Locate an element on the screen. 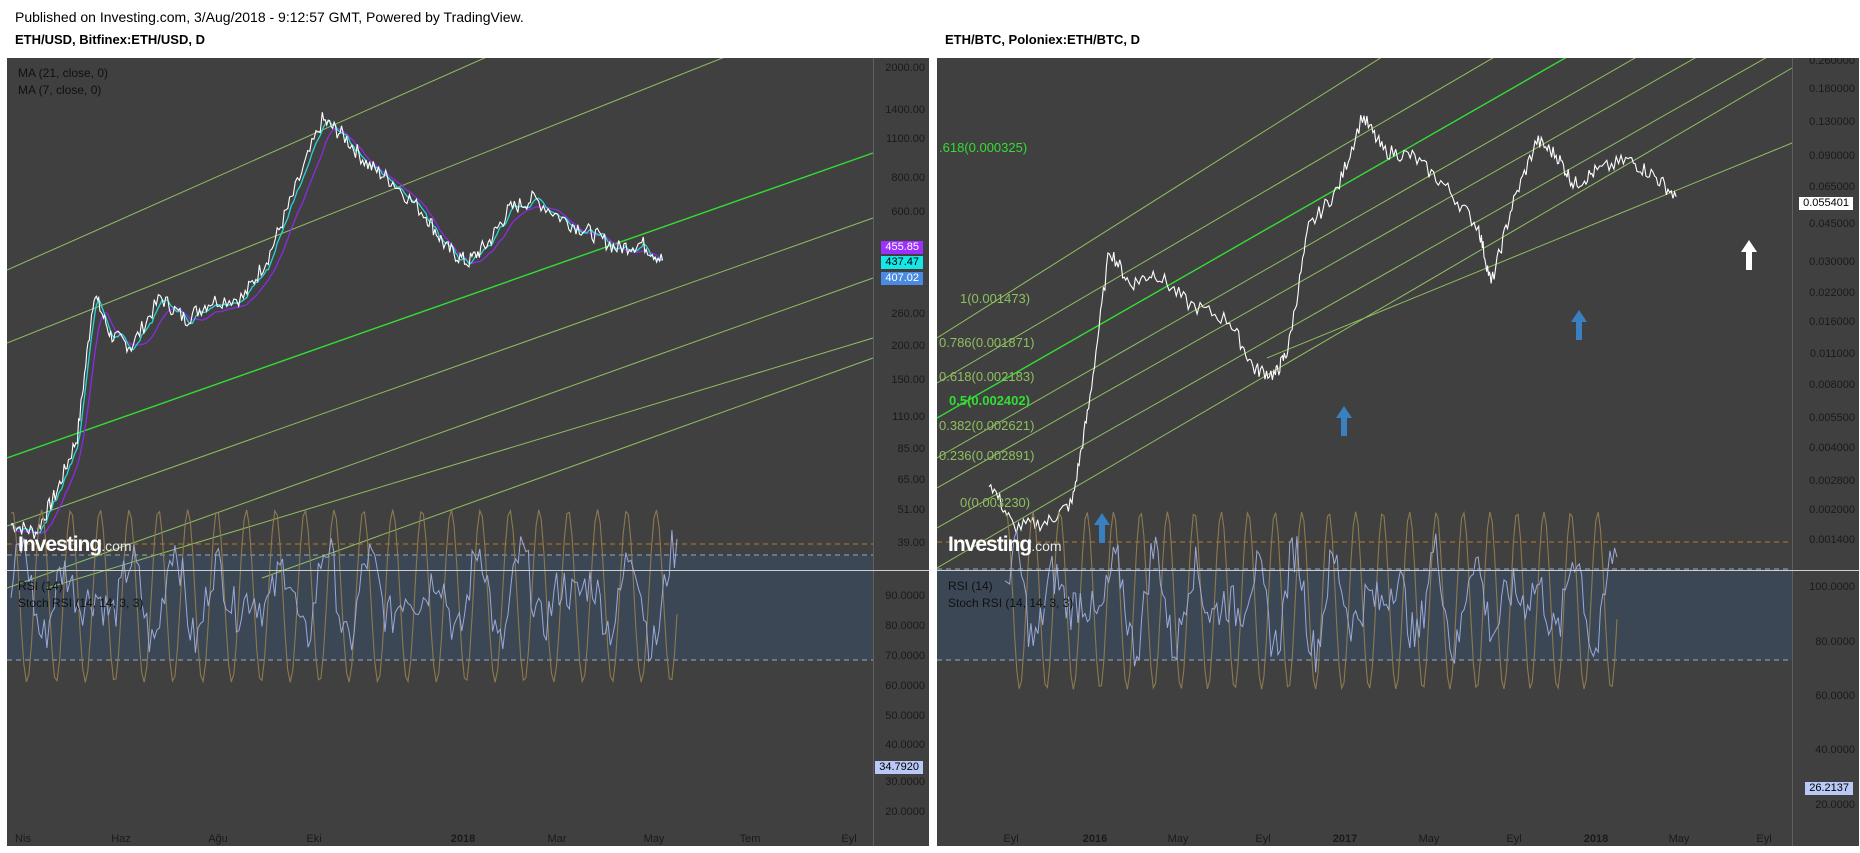  x-tick-label: Nis is located at coordinates (23, 839).